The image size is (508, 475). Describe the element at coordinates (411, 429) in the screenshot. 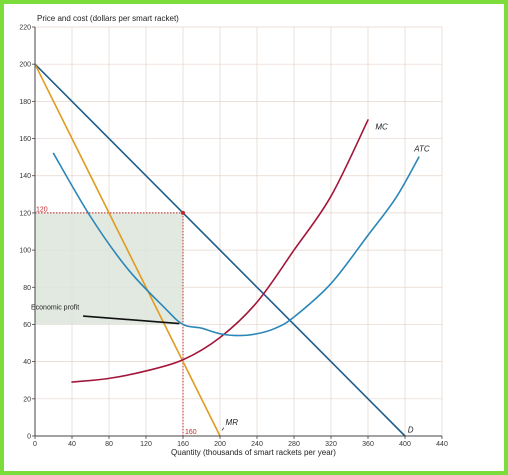

I see `curve-label-d: D` at that location.